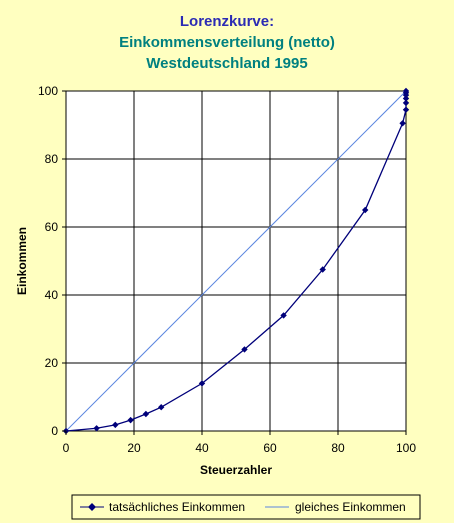  I want to click on legend-box, so click(246, 507).